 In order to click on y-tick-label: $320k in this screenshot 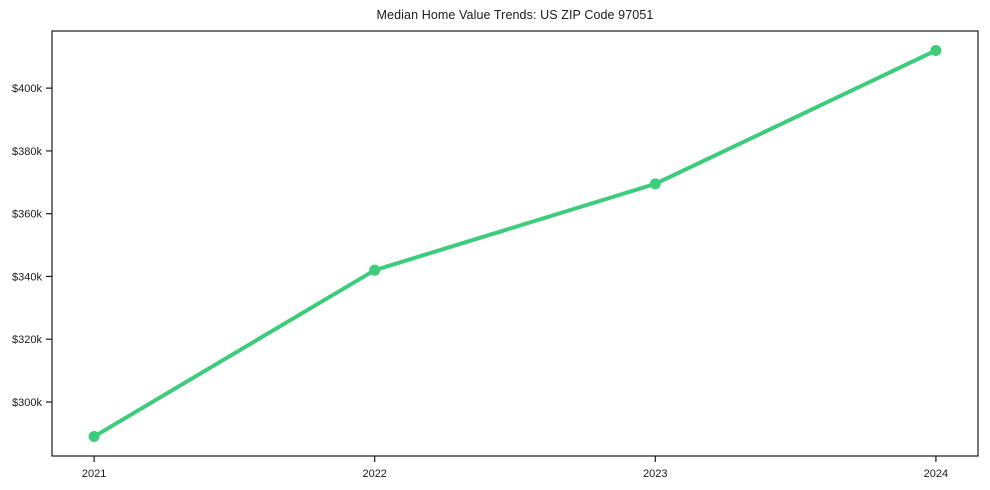, I will do `click(27, 340)`.